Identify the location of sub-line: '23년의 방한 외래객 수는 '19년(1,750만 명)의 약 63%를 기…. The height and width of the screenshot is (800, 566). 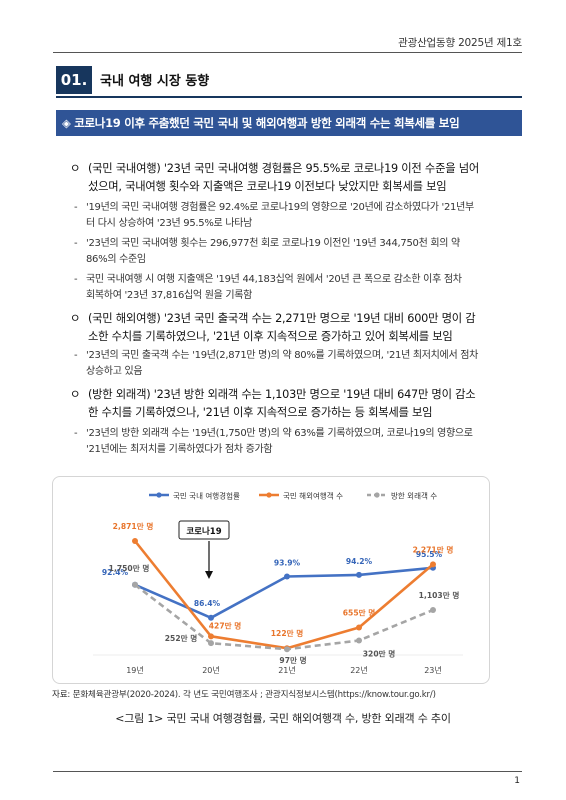
(279, 433).